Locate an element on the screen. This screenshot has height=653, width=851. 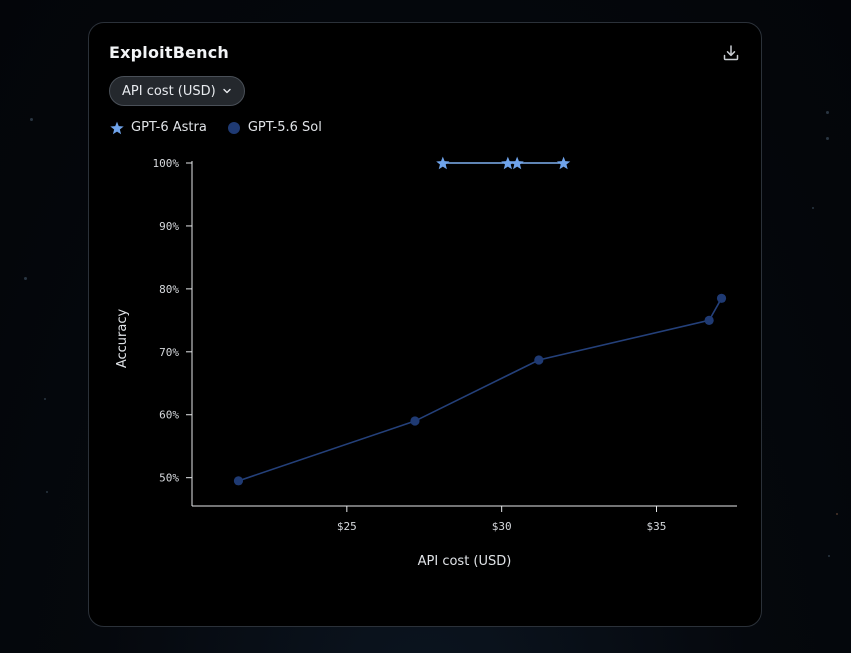
circle-icon is located at coordinates (233, 127).